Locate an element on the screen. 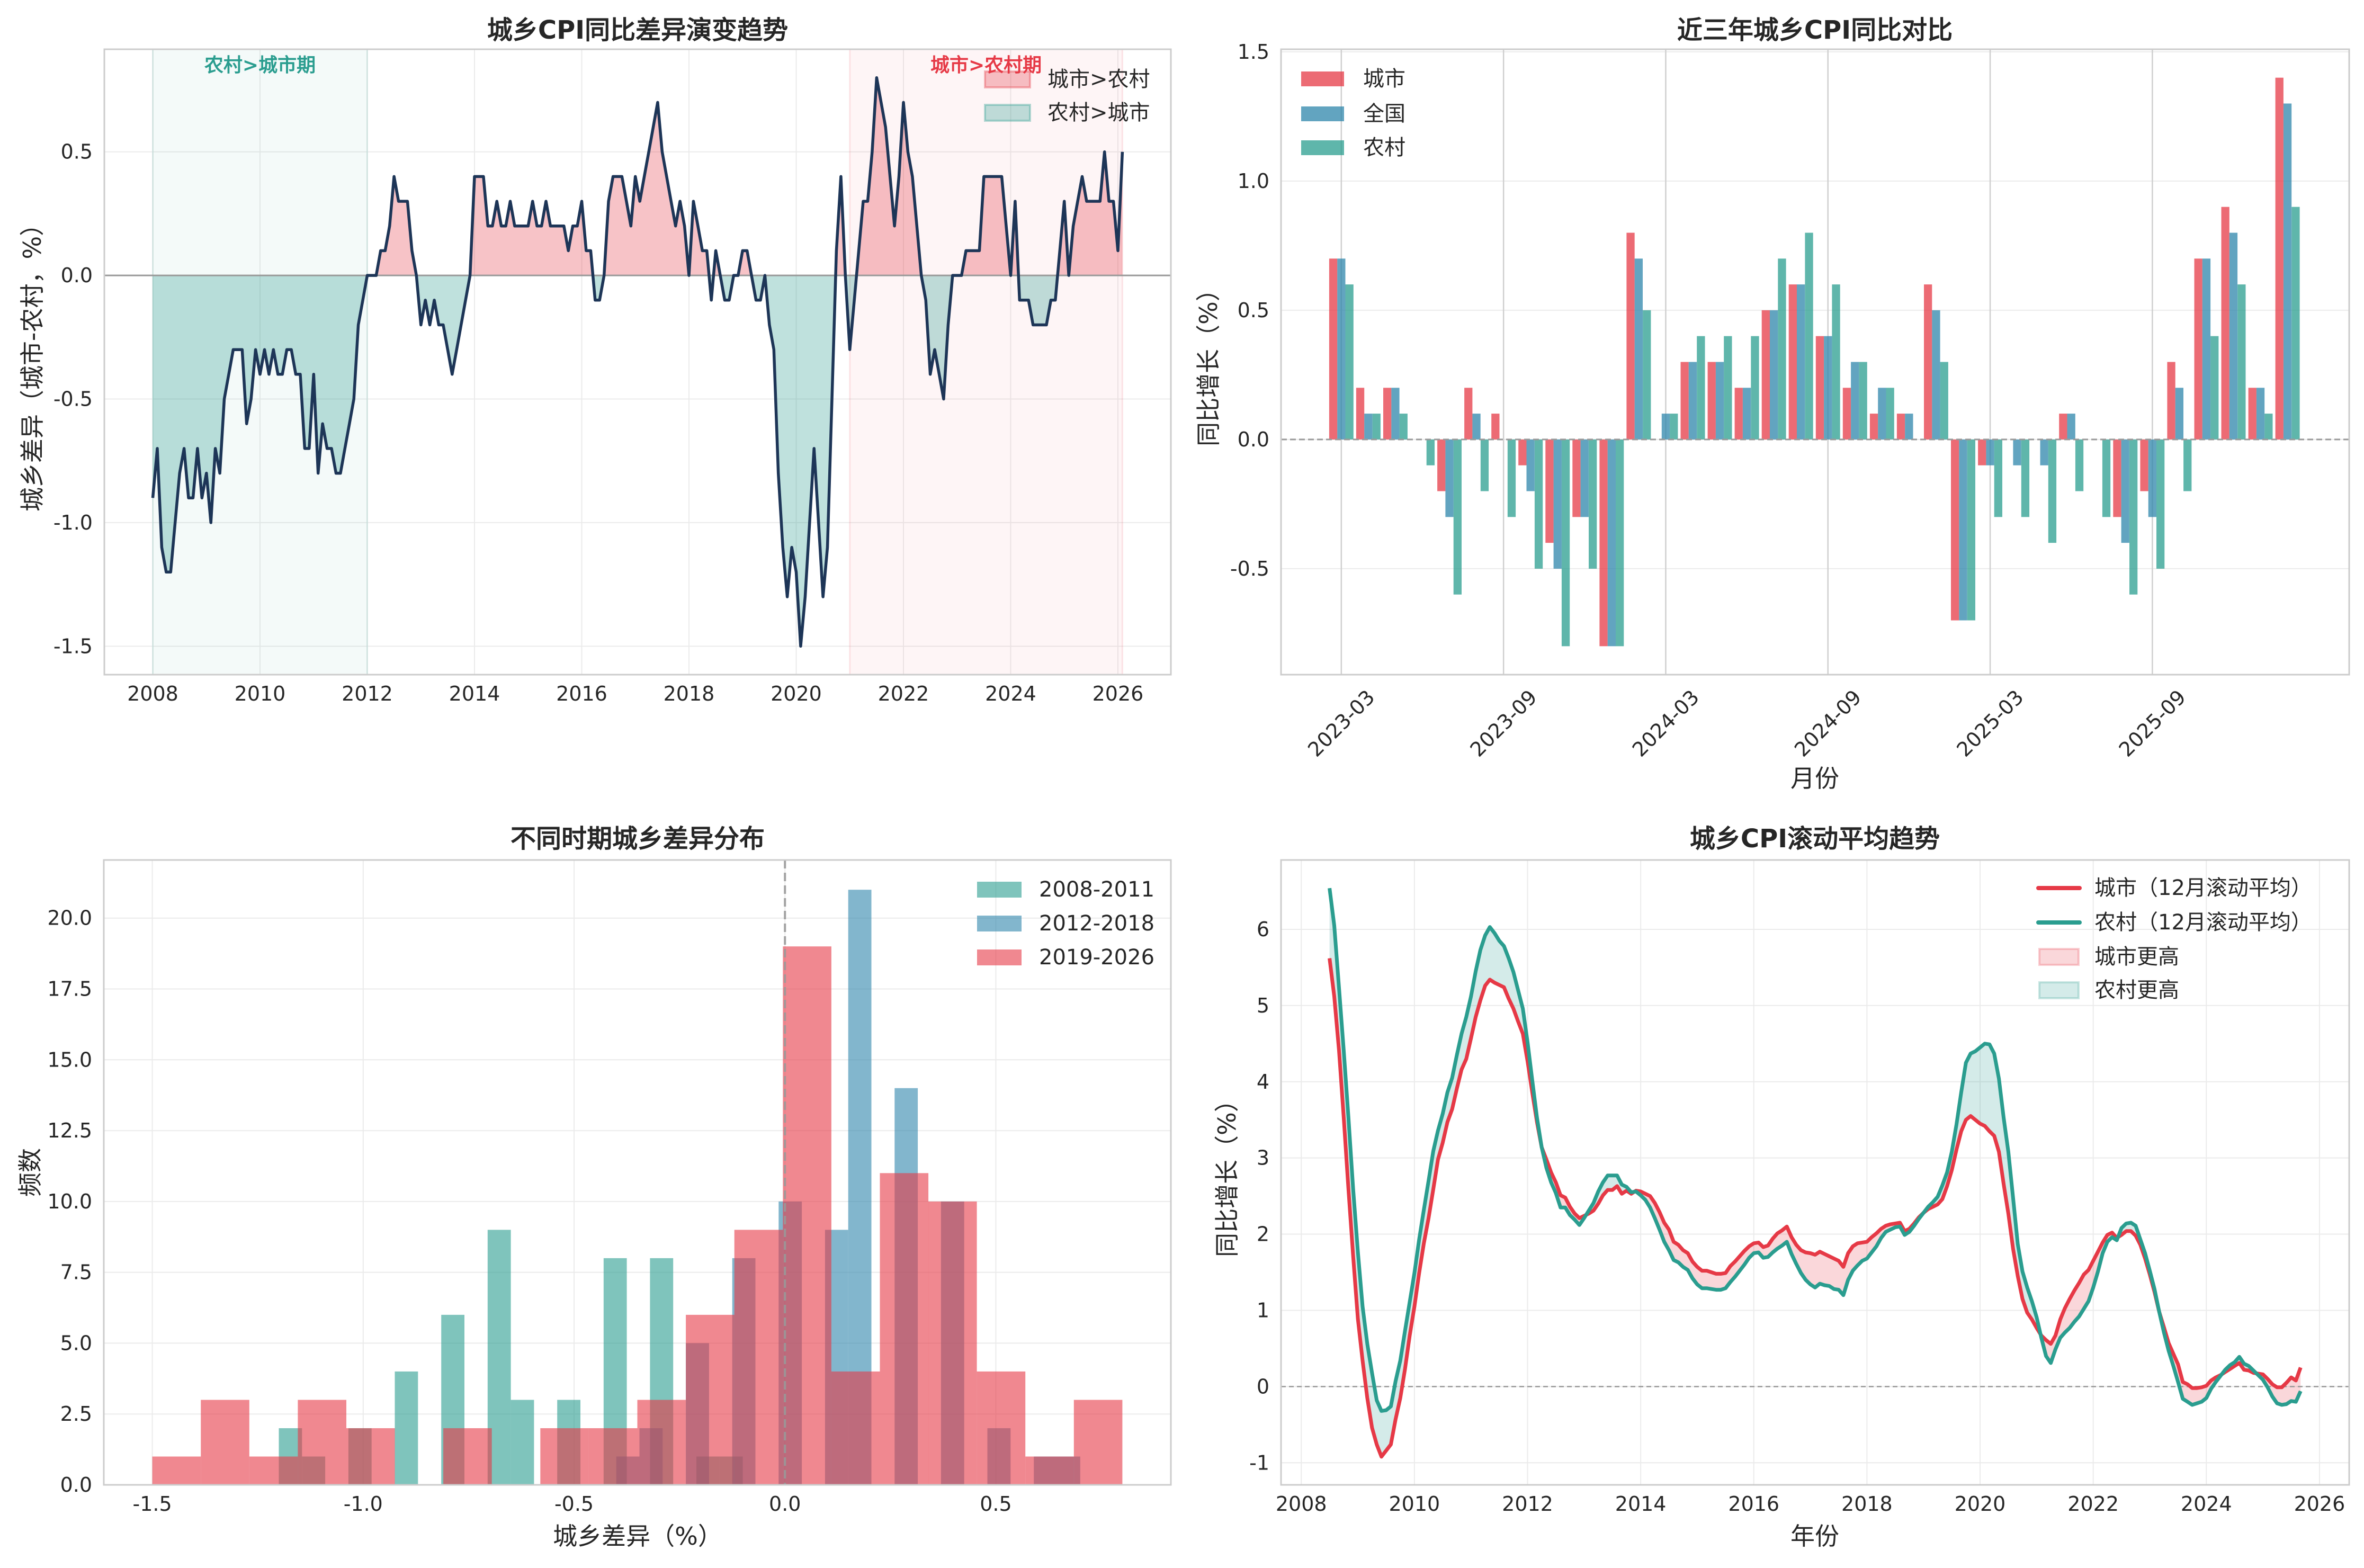 The width and height of the screenshot is (2364, 1568). y-tick-label: 0.5 is located at coordinates (1253, 310).